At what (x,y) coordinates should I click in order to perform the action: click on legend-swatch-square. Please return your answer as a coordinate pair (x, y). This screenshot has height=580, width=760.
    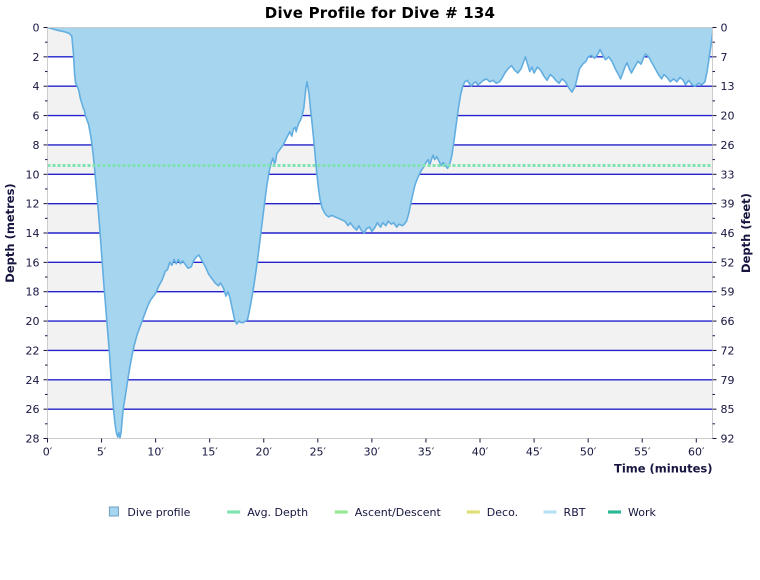
    Looking at the image, I should click on (113, 511).